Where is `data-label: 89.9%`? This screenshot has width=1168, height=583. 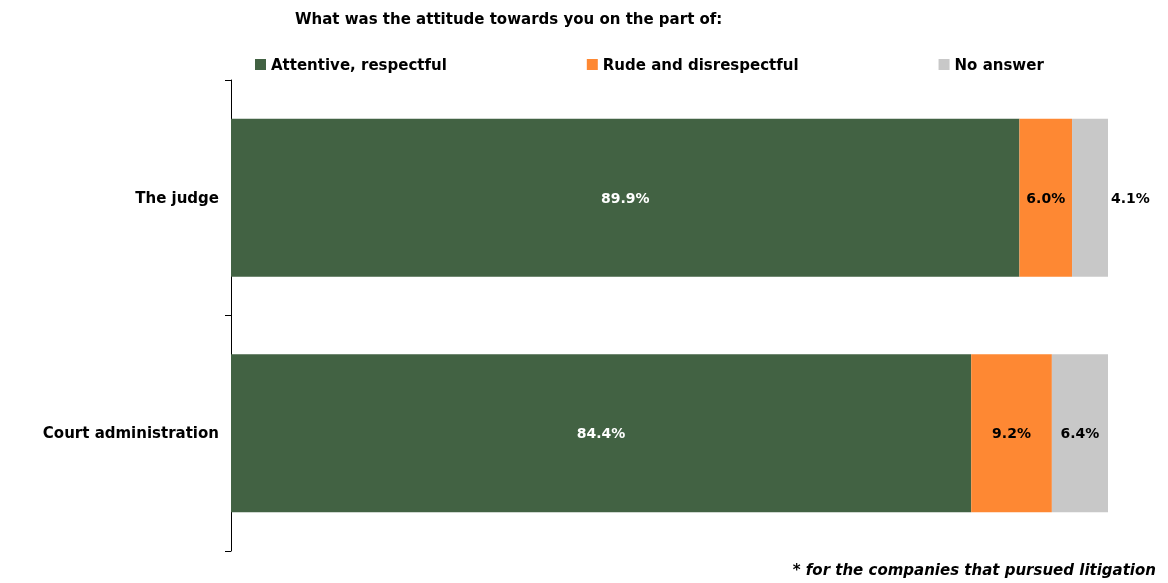 data-label: 89.9% is located at coordinates (625, 197).